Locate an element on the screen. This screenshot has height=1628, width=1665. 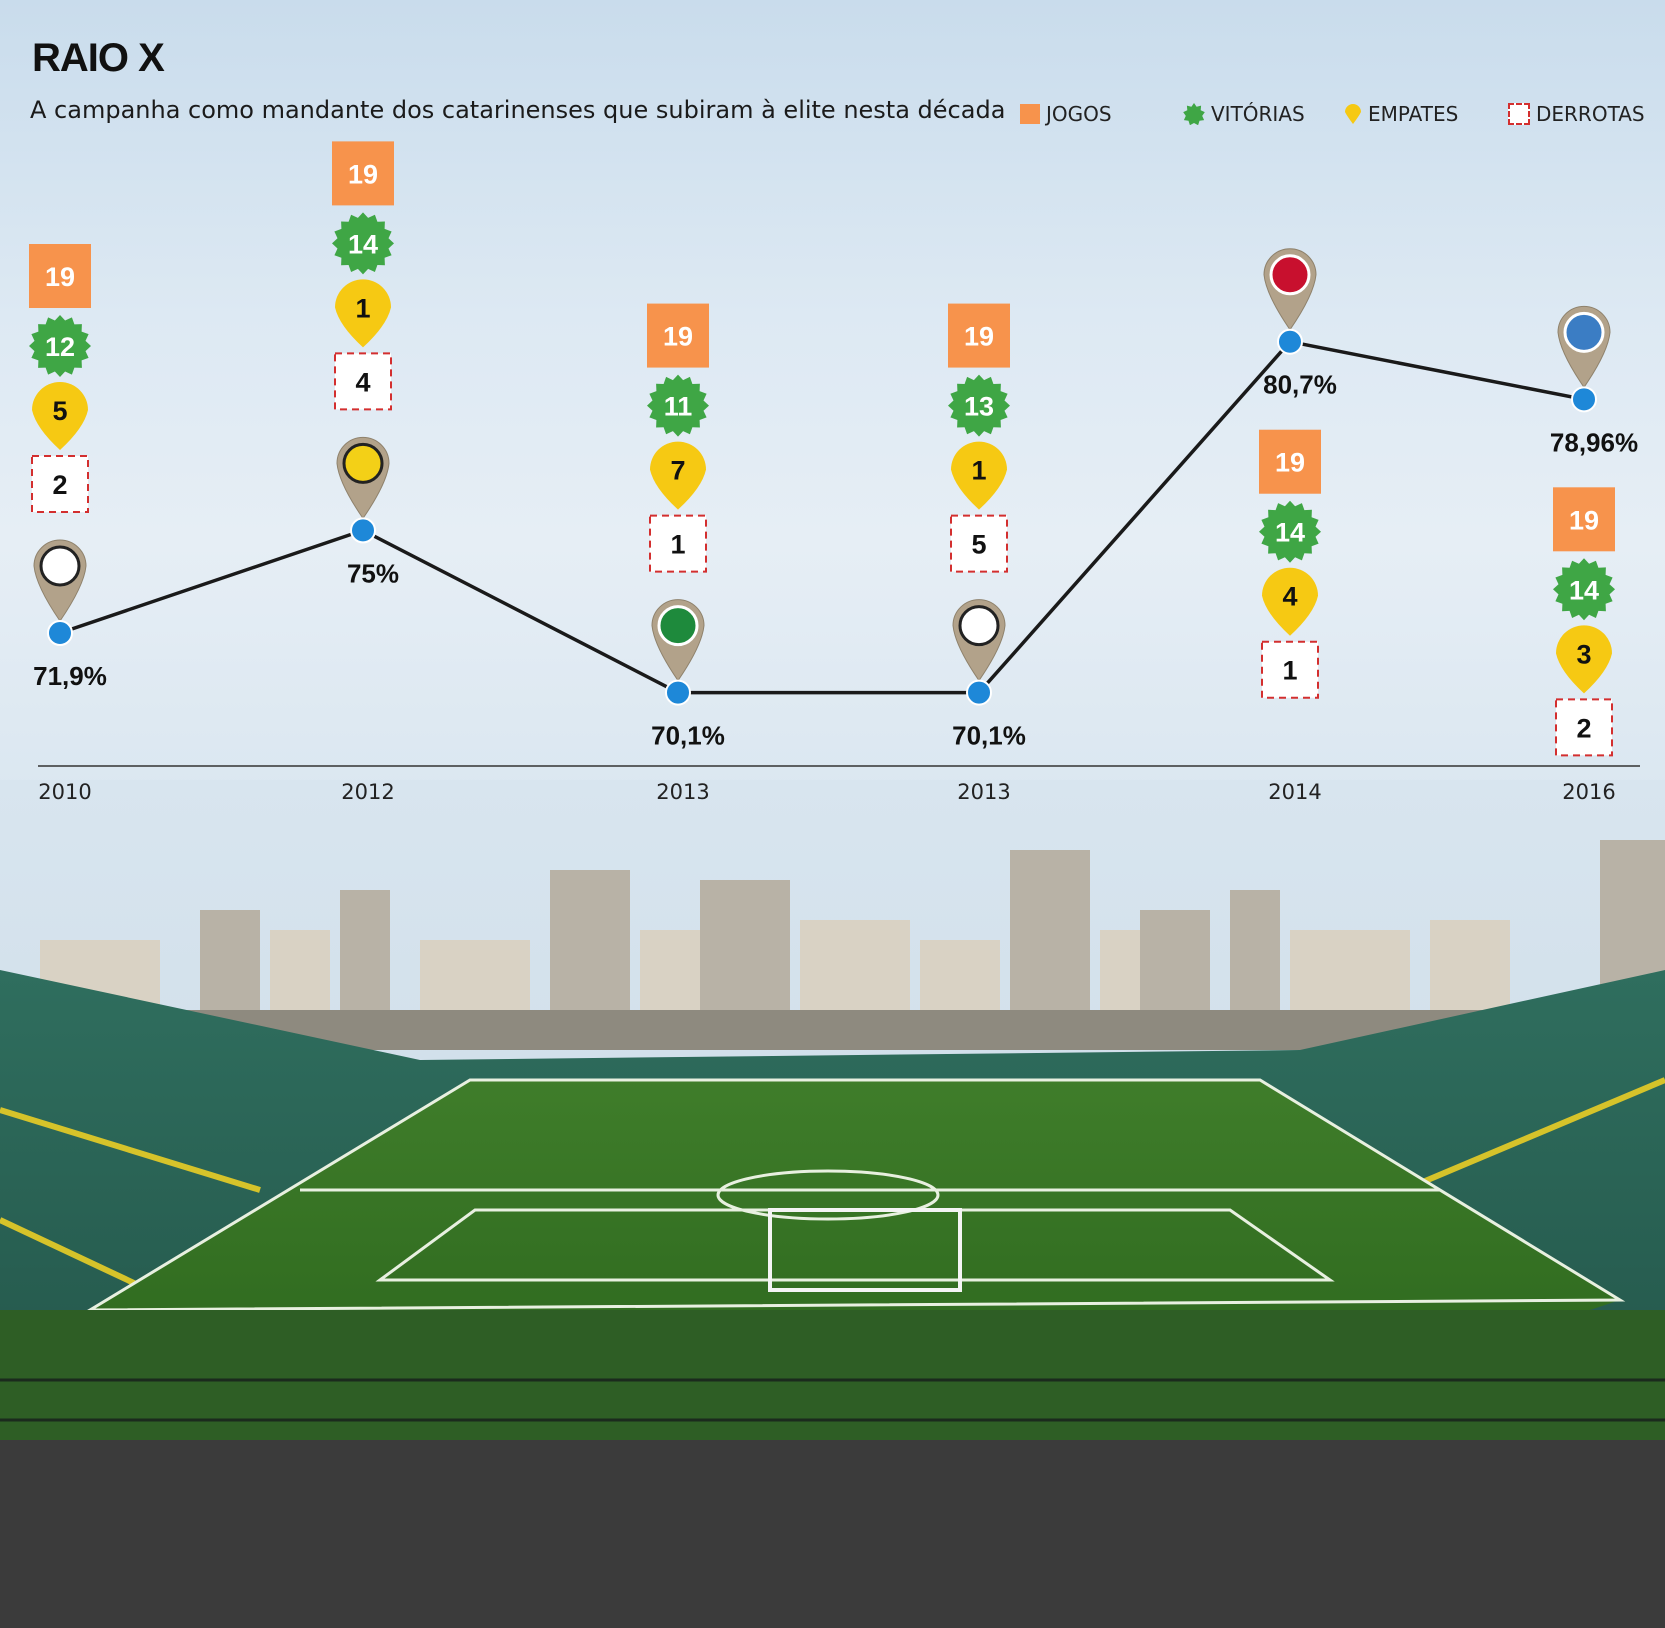
data-group-4: 80,7% 19 14 4 1 2014 is located at coordinates (1298, 524).